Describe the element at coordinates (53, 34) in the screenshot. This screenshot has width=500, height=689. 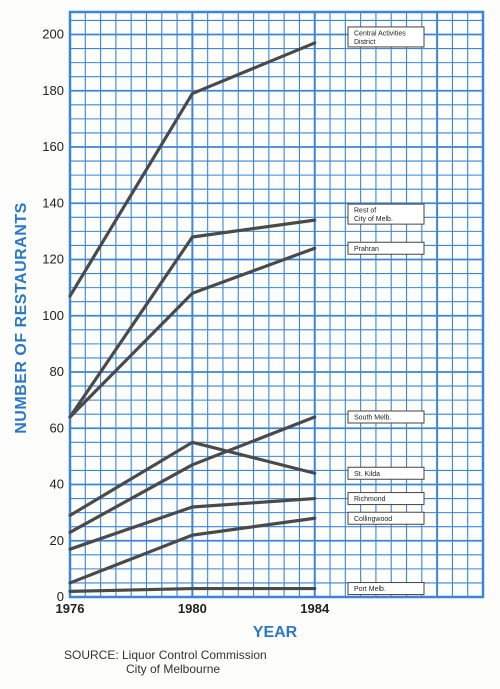
I see `y-tick-label: 200` at that location.